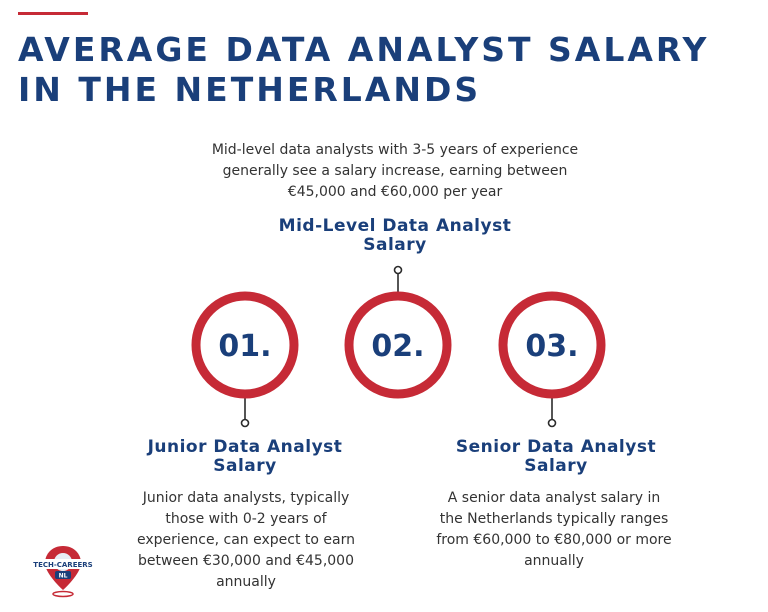 This screenshot has height=612, width=768. What do you see at coordinates (245, 413) in the screenshot?
I see `connector-junior` at bounding box center [245, 413].